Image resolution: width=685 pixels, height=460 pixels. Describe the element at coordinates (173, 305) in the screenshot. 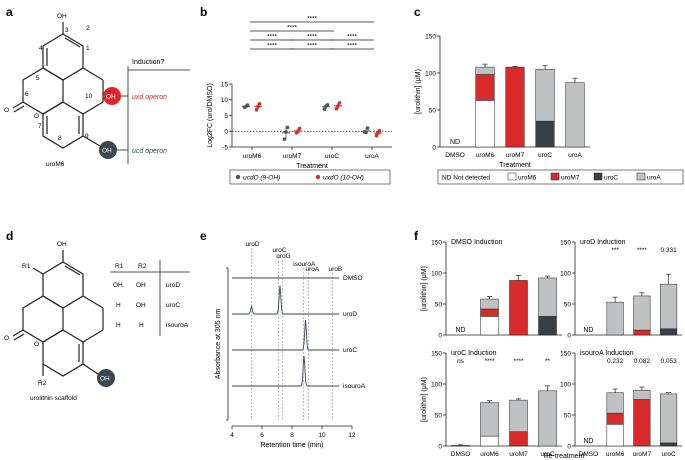

I see `row-name: uroC` at that location.